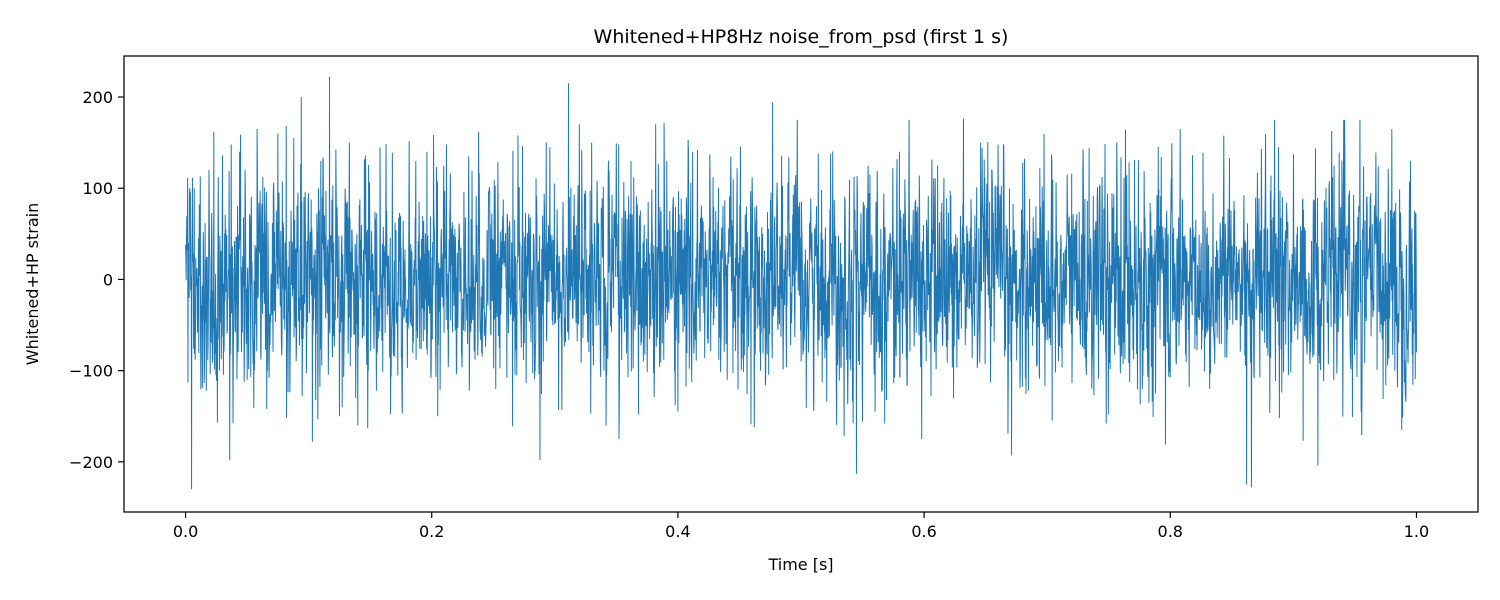 This screenshot has height=600, width=1500. What do you see at coordinates (1170, 531) in the screenshot?
I see `x-tick-label: 0.8` at bounding box center [1170, 531].